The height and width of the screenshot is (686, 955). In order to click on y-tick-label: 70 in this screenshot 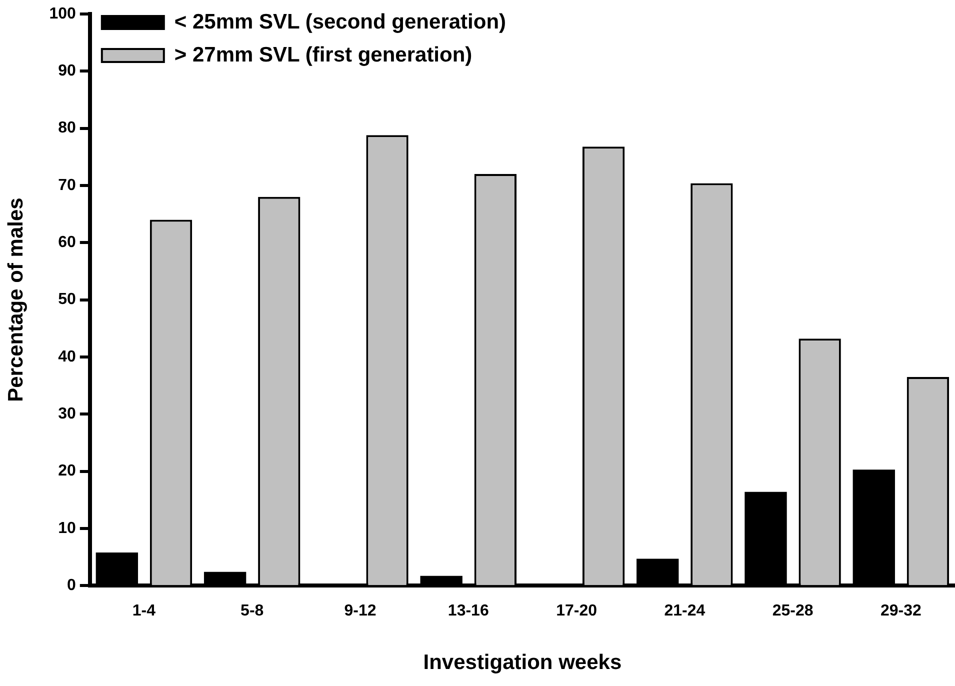, I will do `click(67, 185)`.